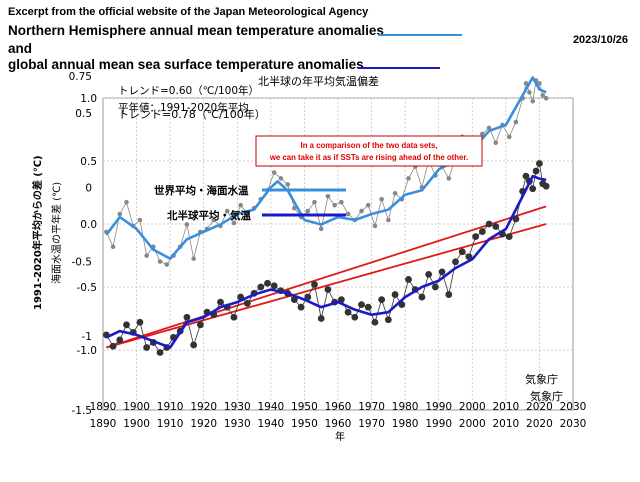 Image resolution: width=640 pixels, height=482 pixels. What do you see at coordinates (573, 407) in the screenshot?
I see `x-tick-upper: 2030` at bounding box center [573, 407].